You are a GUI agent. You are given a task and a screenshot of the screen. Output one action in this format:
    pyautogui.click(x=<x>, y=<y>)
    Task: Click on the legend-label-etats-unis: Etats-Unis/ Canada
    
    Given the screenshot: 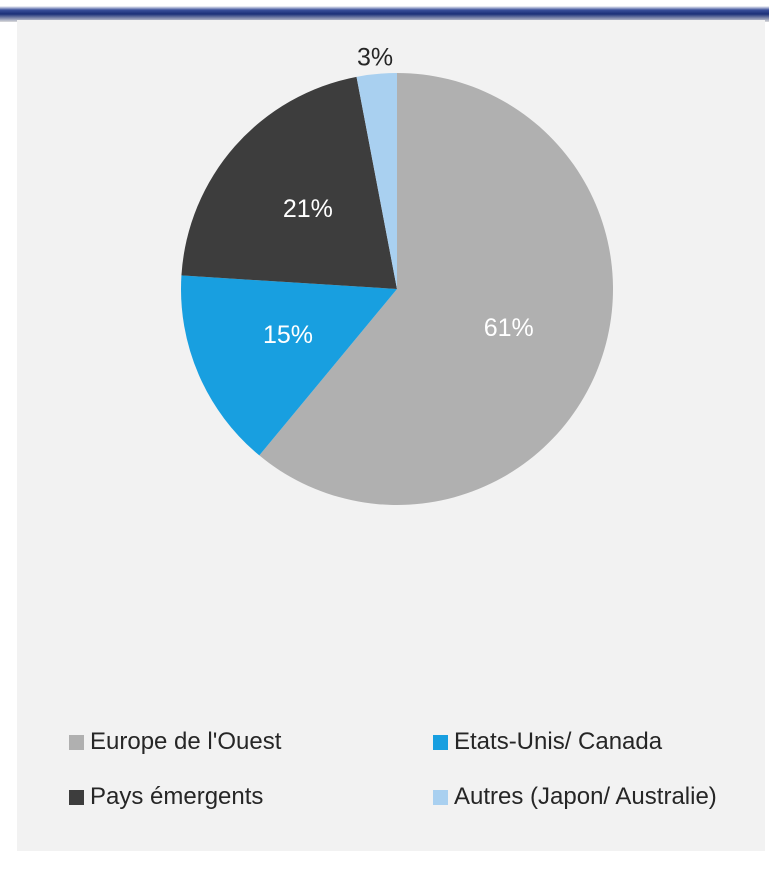 What is the action you would take?
    pyautogui.click(x=558, y=741)
    